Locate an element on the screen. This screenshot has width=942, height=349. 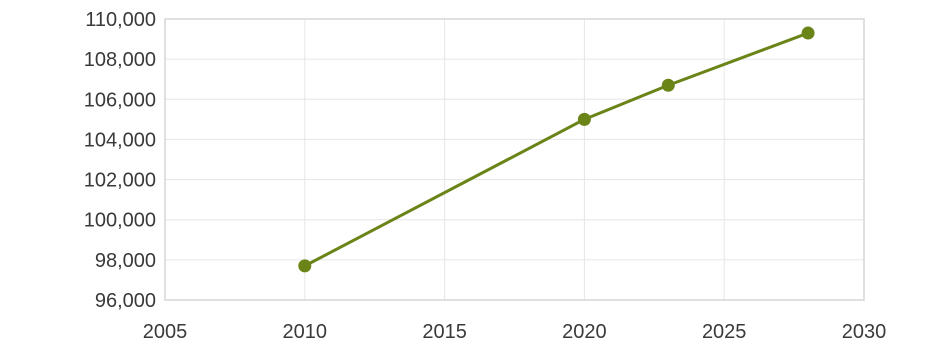
y-tick-label: 110,000 is located at coordinates (120, 20).